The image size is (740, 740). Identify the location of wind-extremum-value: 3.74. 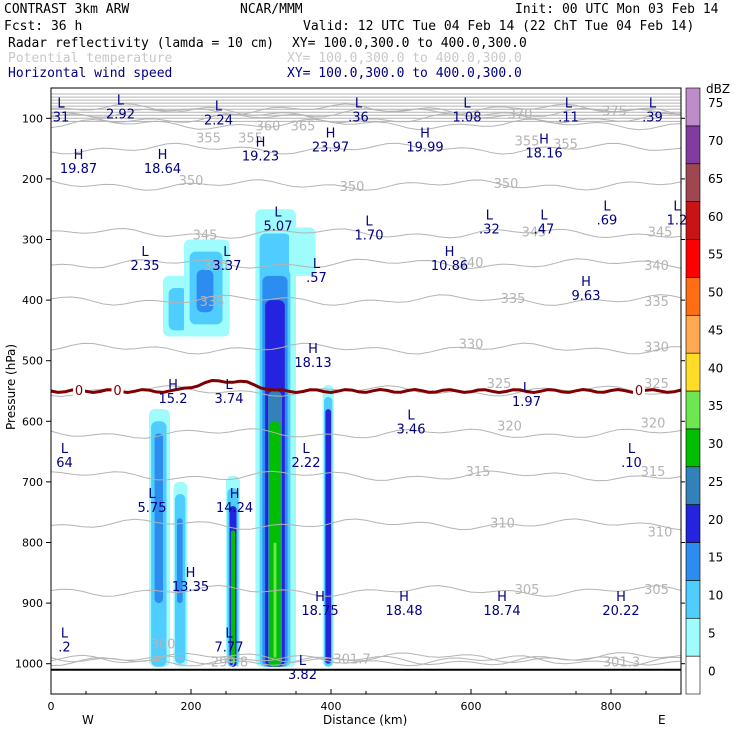
(229, 399).